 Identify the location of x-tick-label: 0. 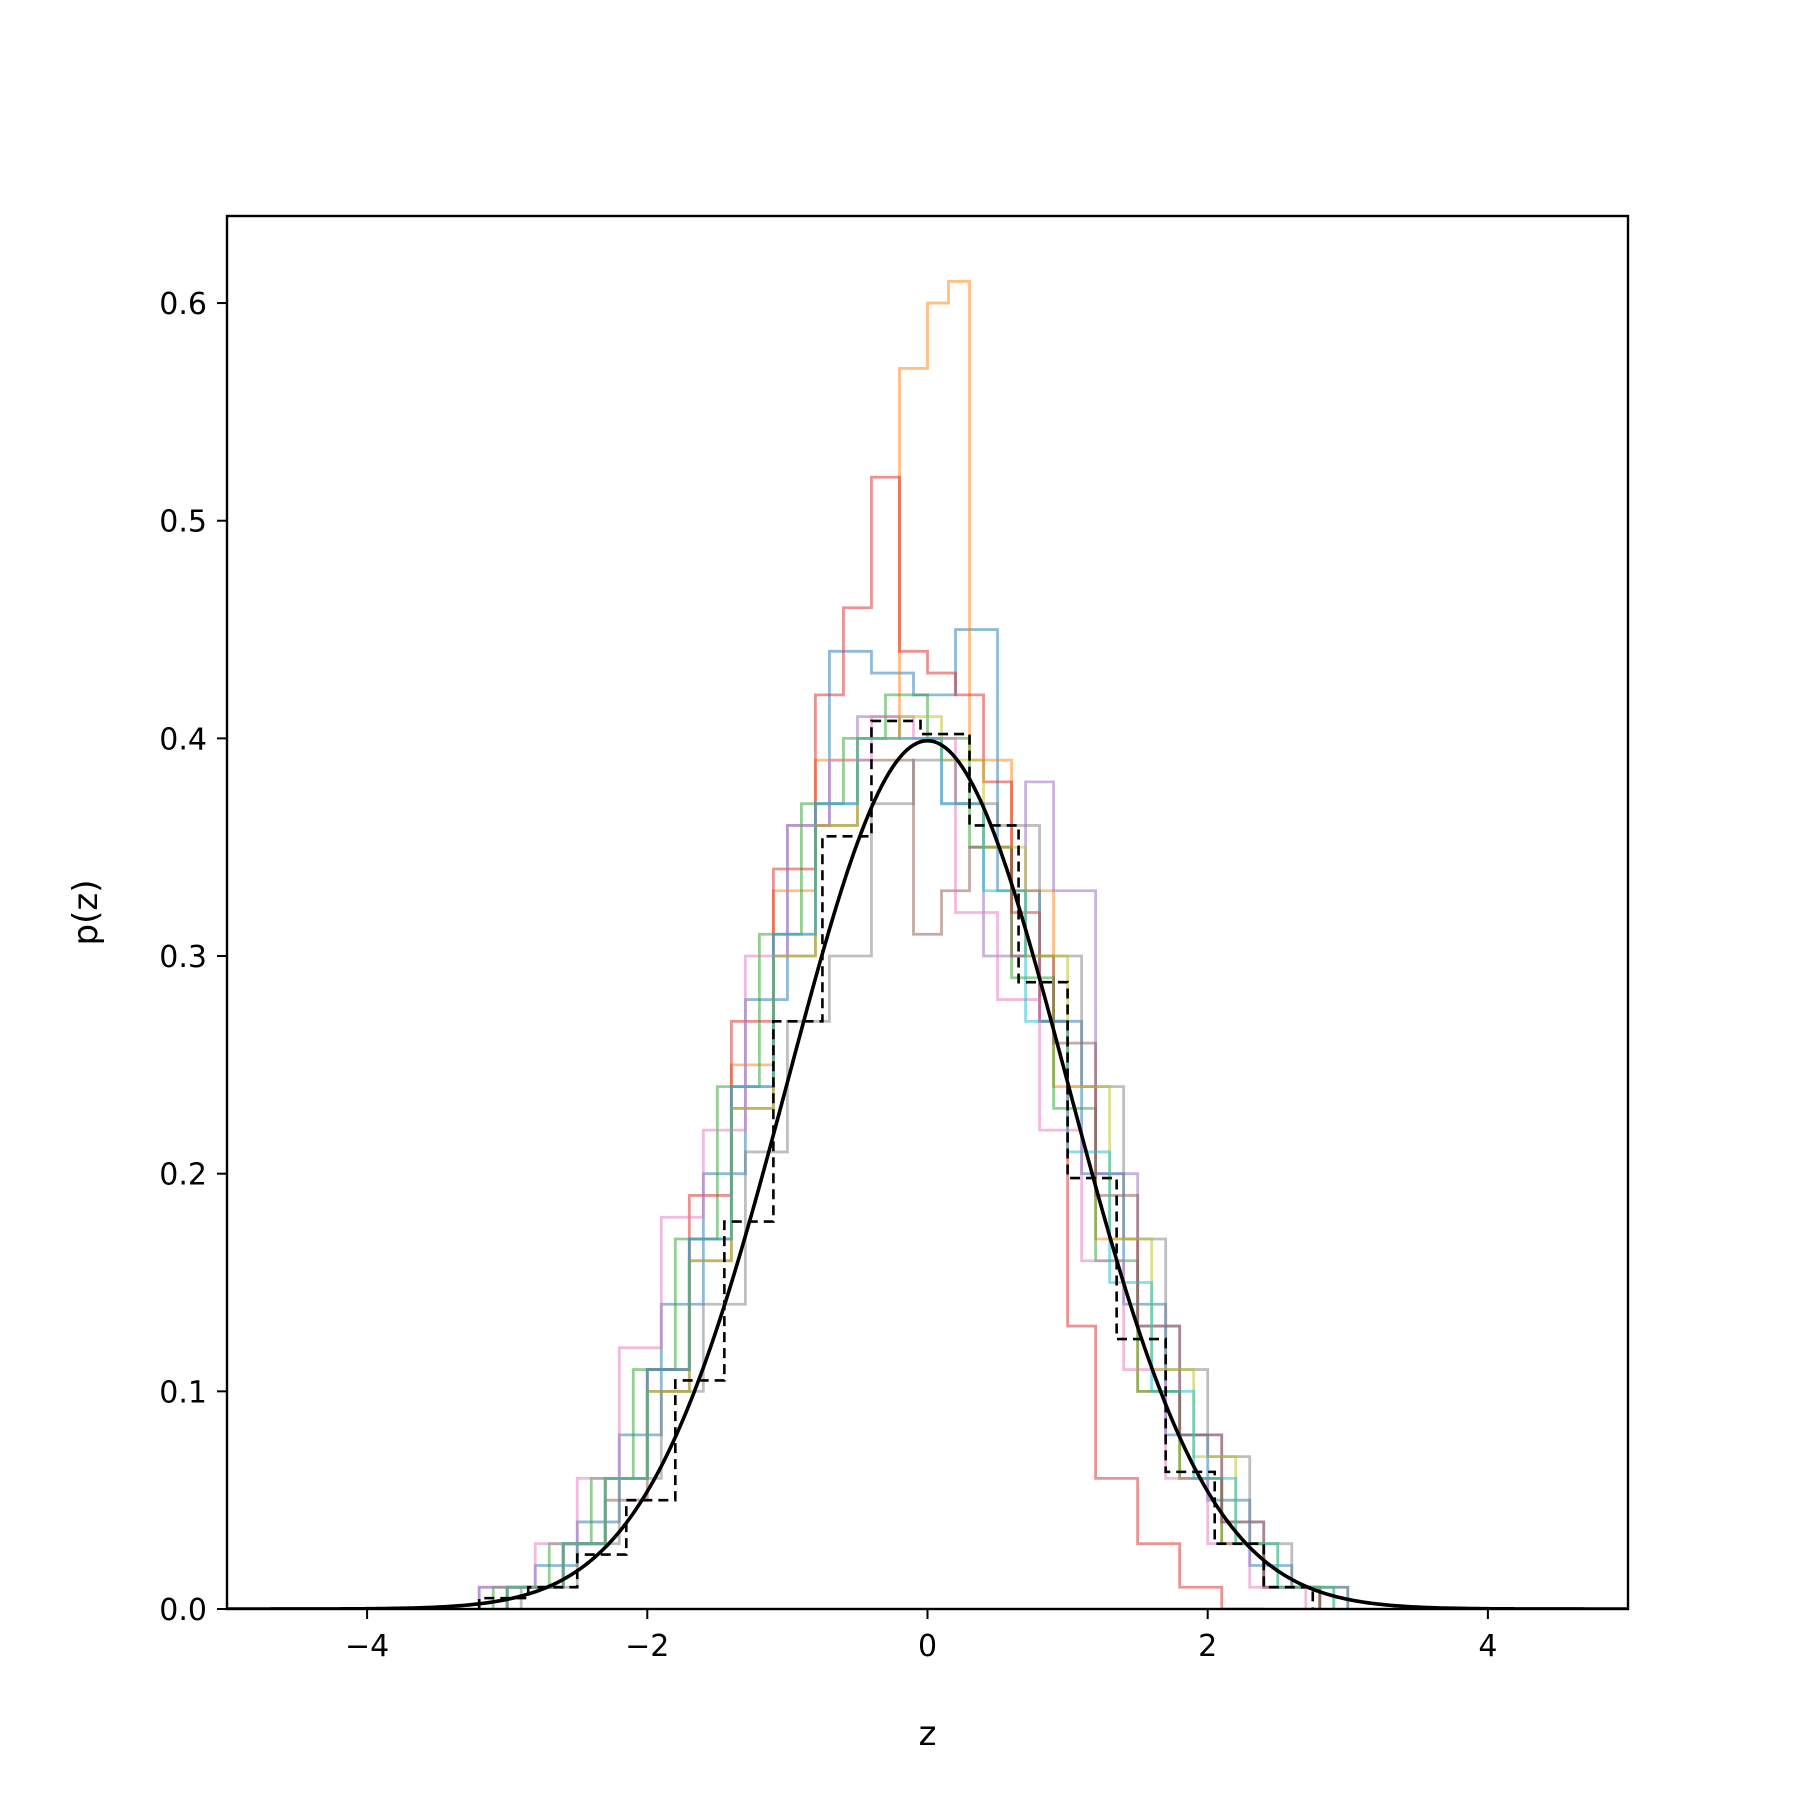
(927, 1646).